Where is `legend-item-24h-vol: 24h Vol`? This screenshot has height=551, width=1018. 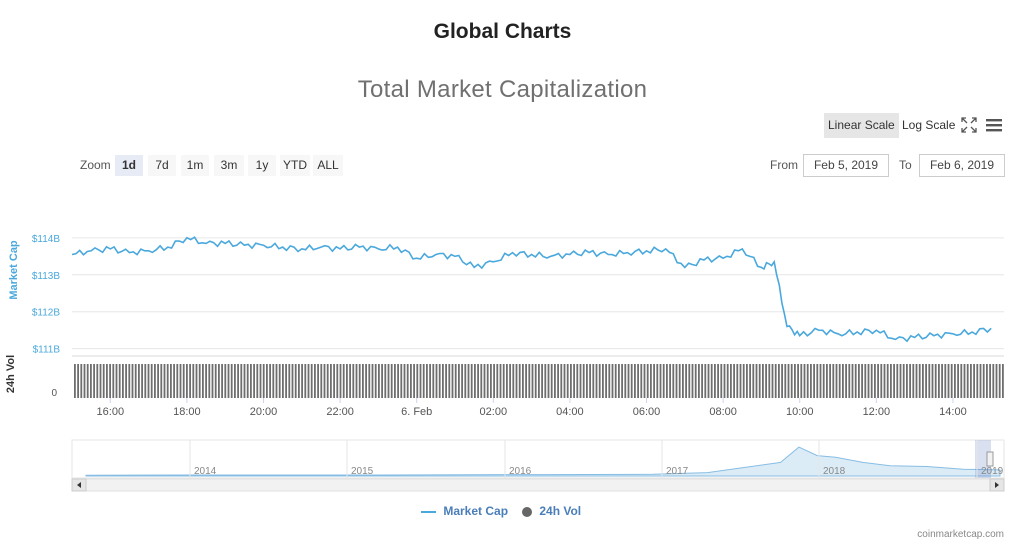
legend-item-24h-vol: 24h Vol is located at coordinates (551, 511).